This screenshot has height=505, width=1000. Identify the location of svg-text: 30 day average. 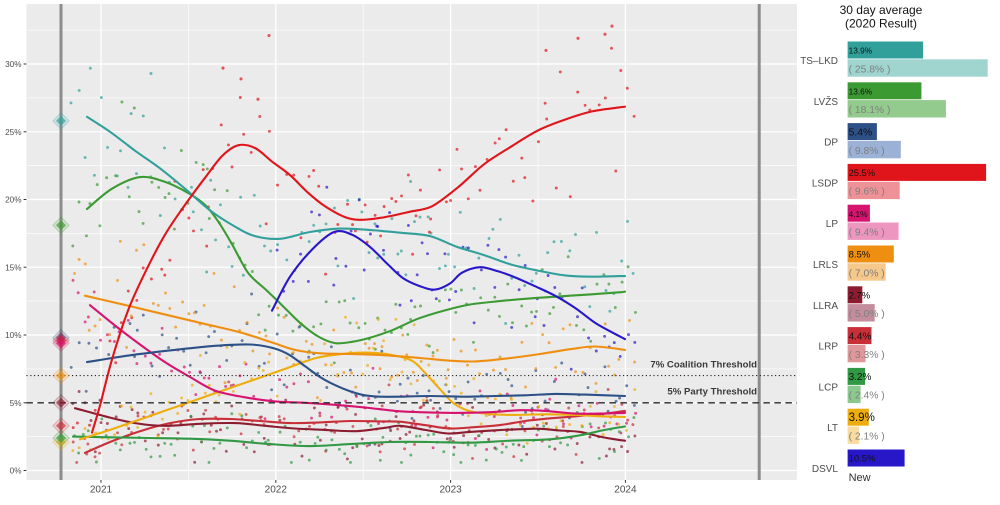
(881, 10).